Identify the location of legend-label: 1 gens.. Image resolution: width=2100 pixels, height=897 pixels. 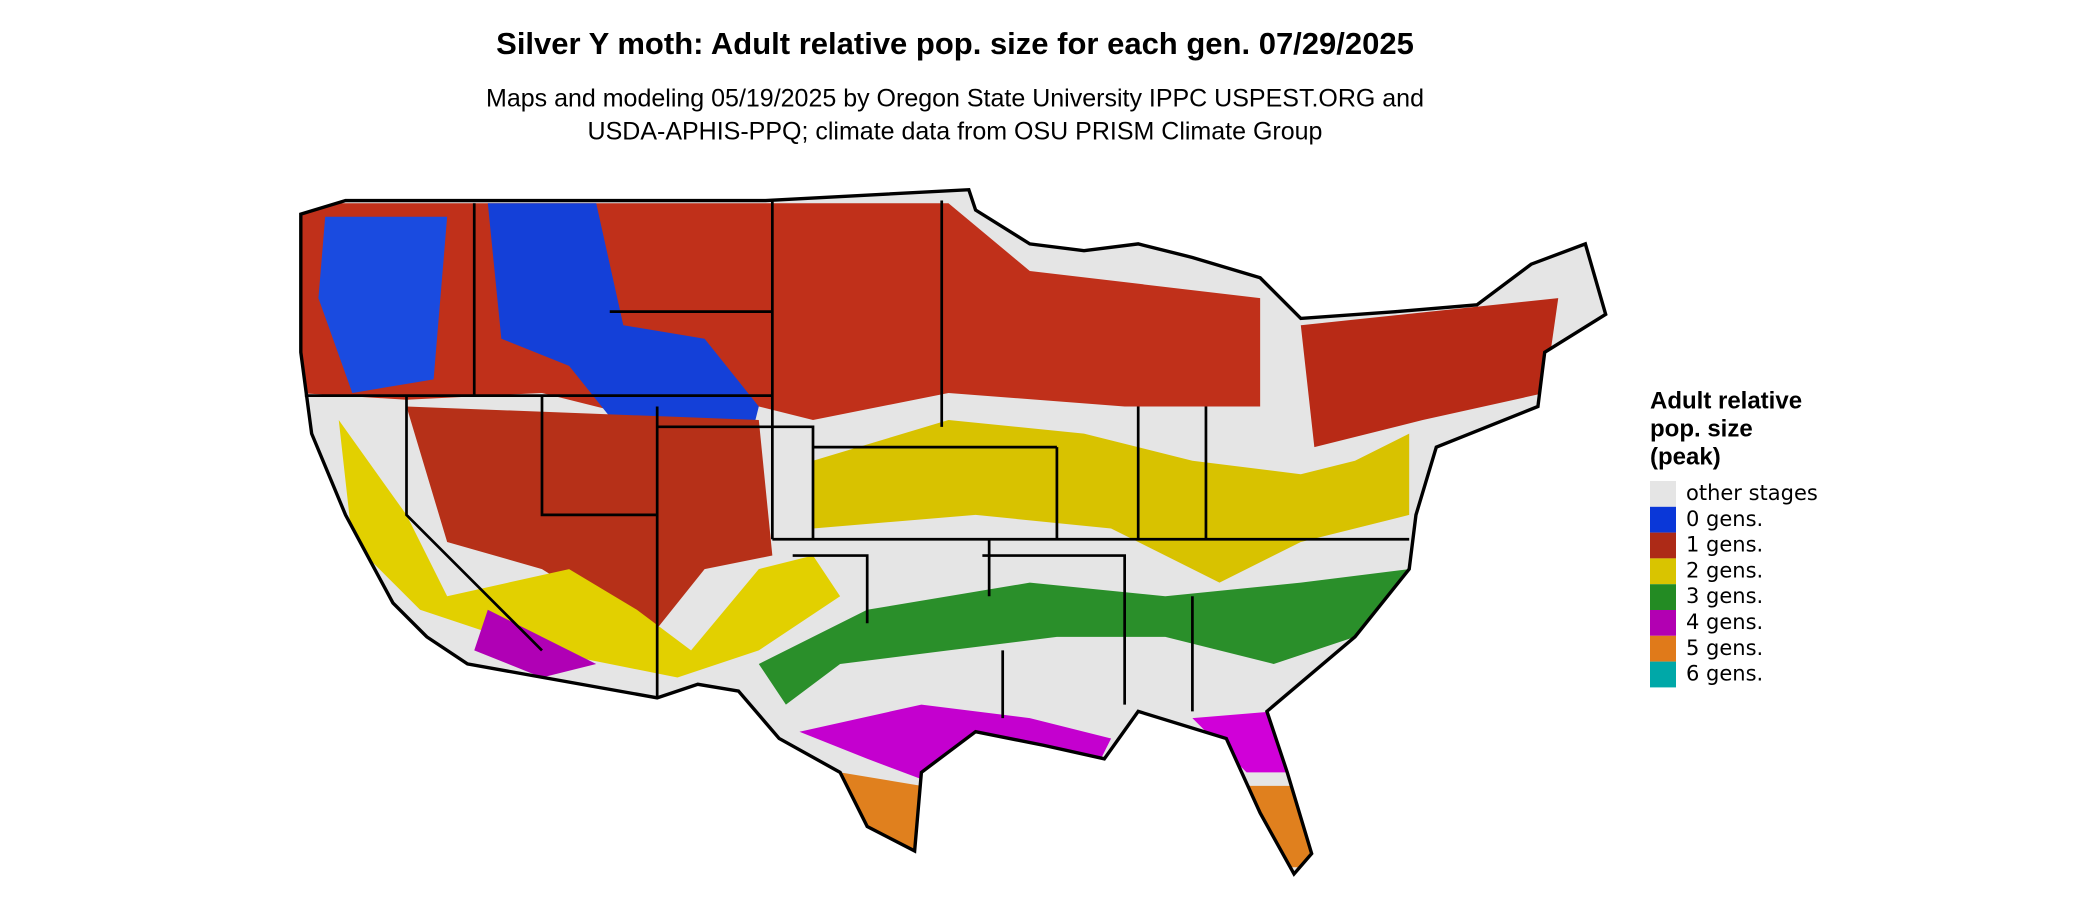
(1724, 545).